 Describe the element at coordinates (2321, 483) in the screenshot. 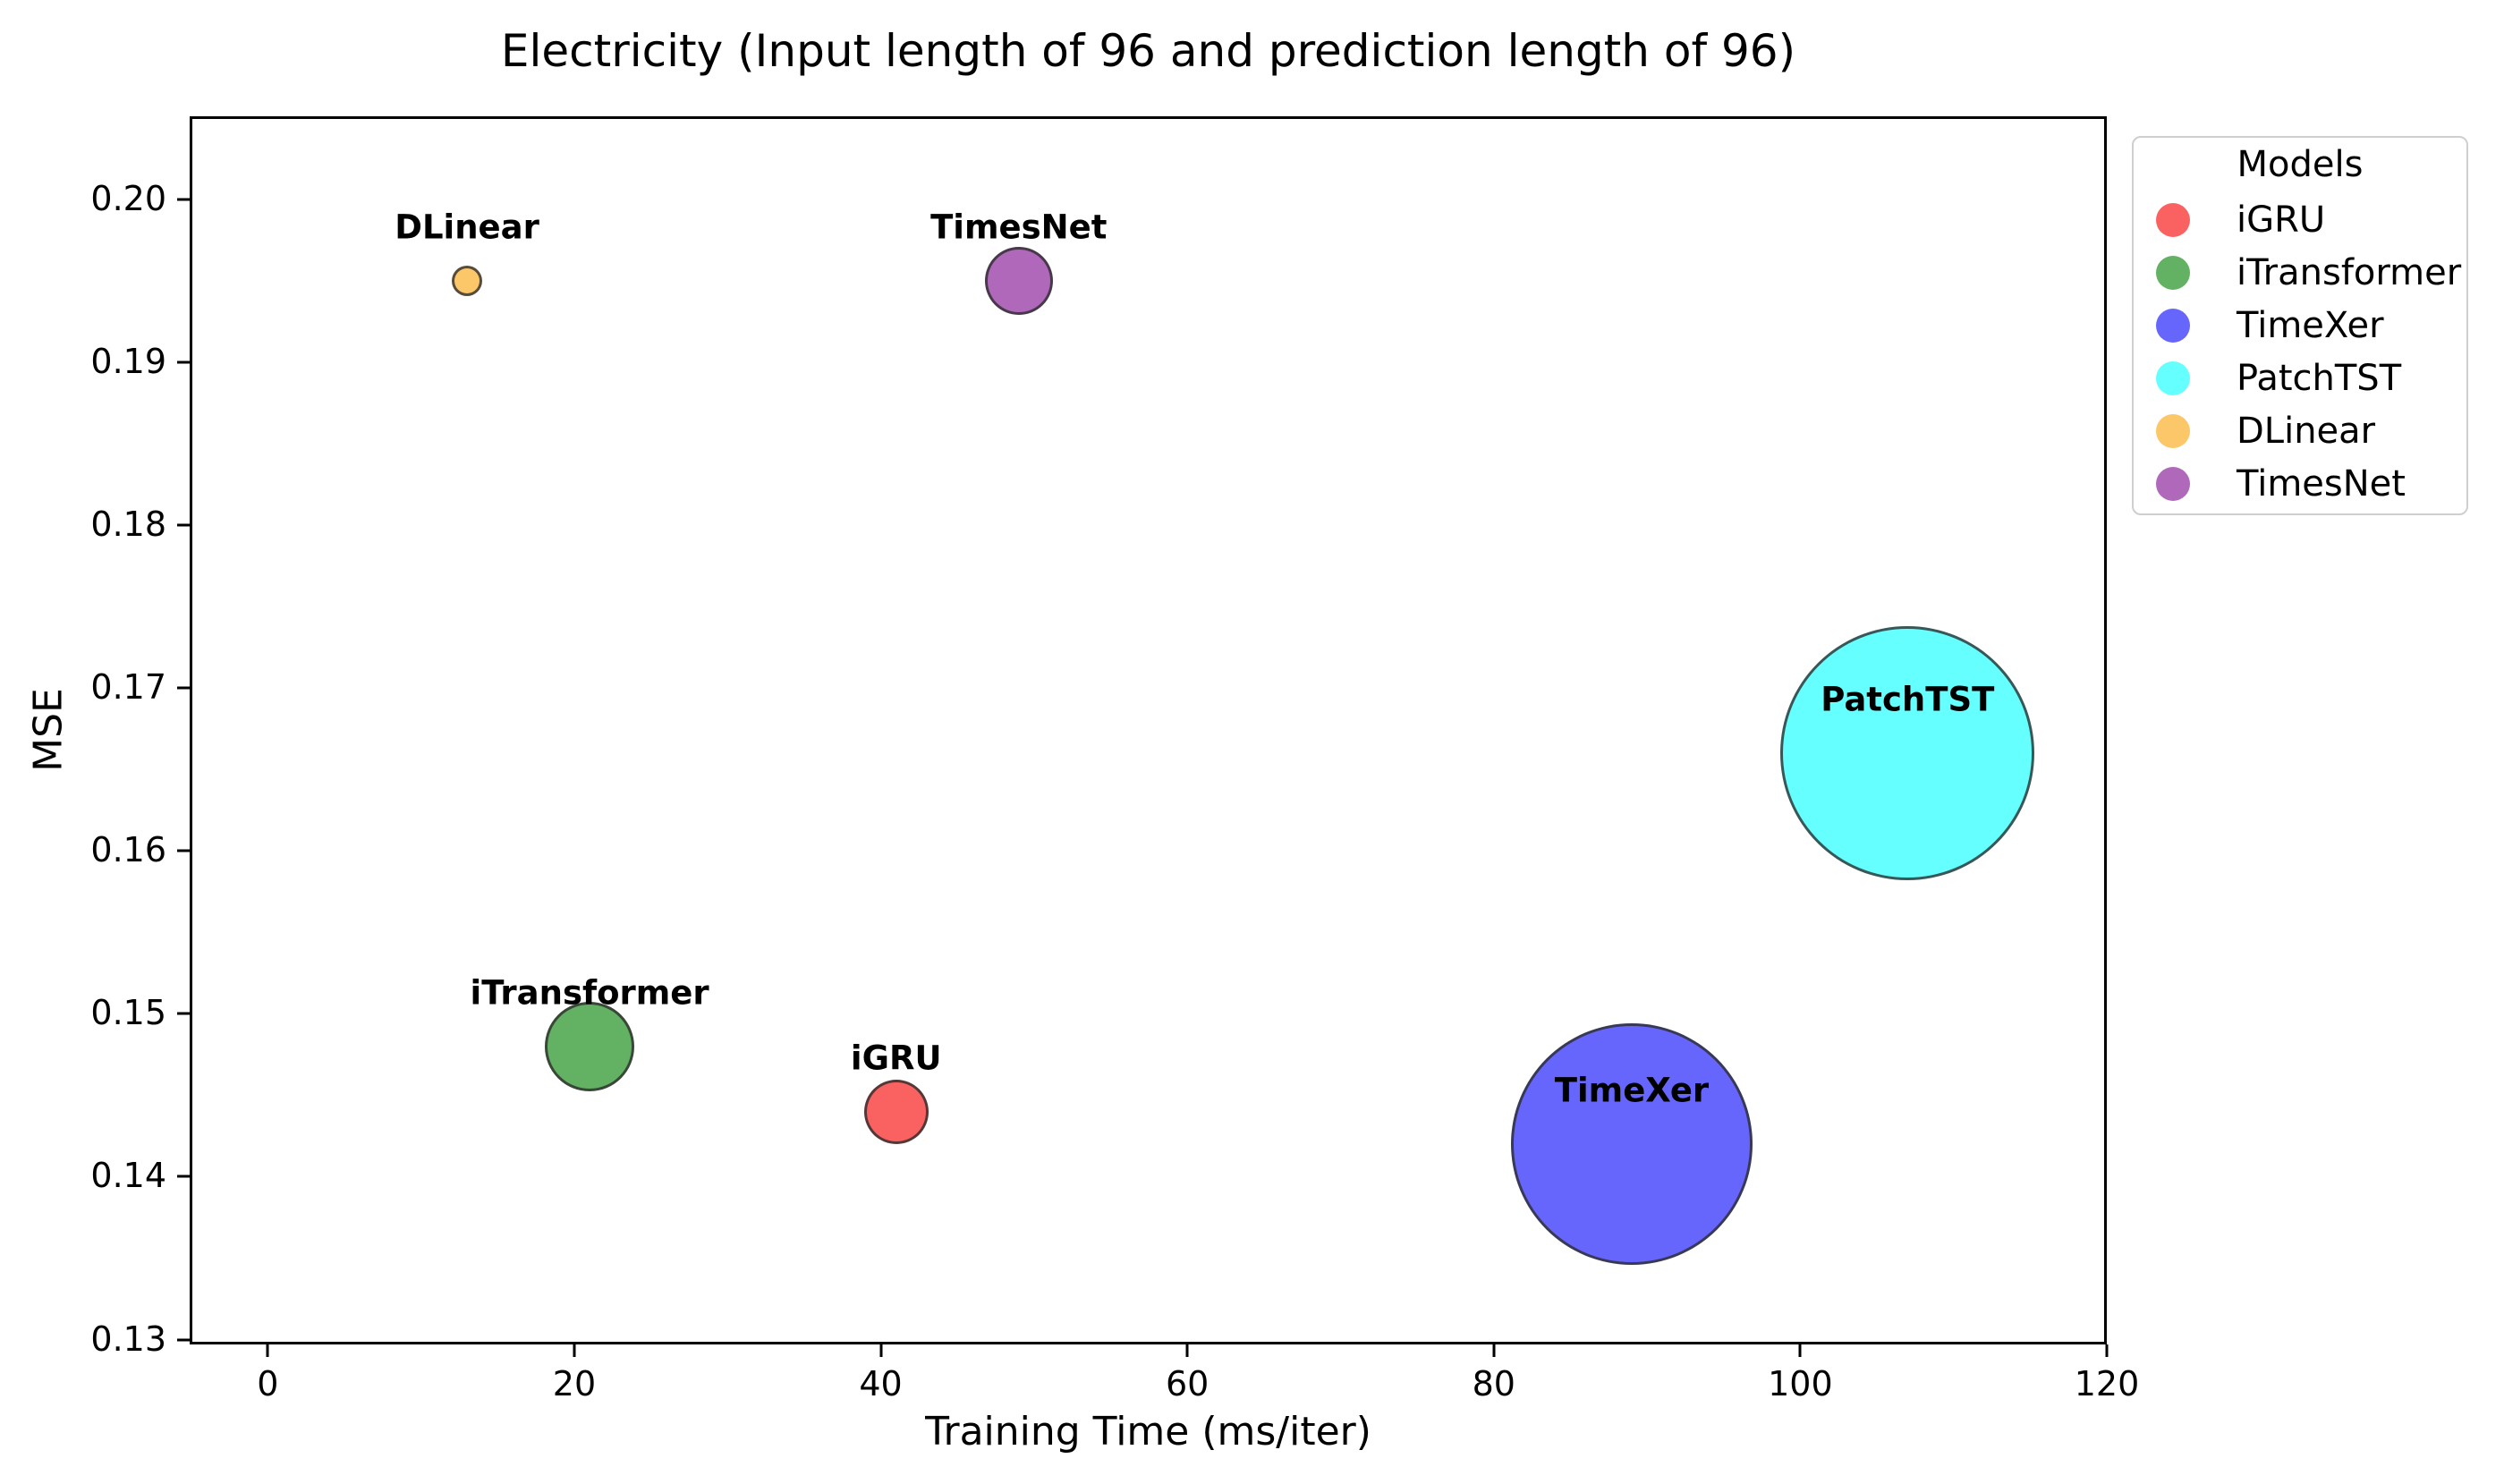

I see `legend-label: TimesNet` at that location.